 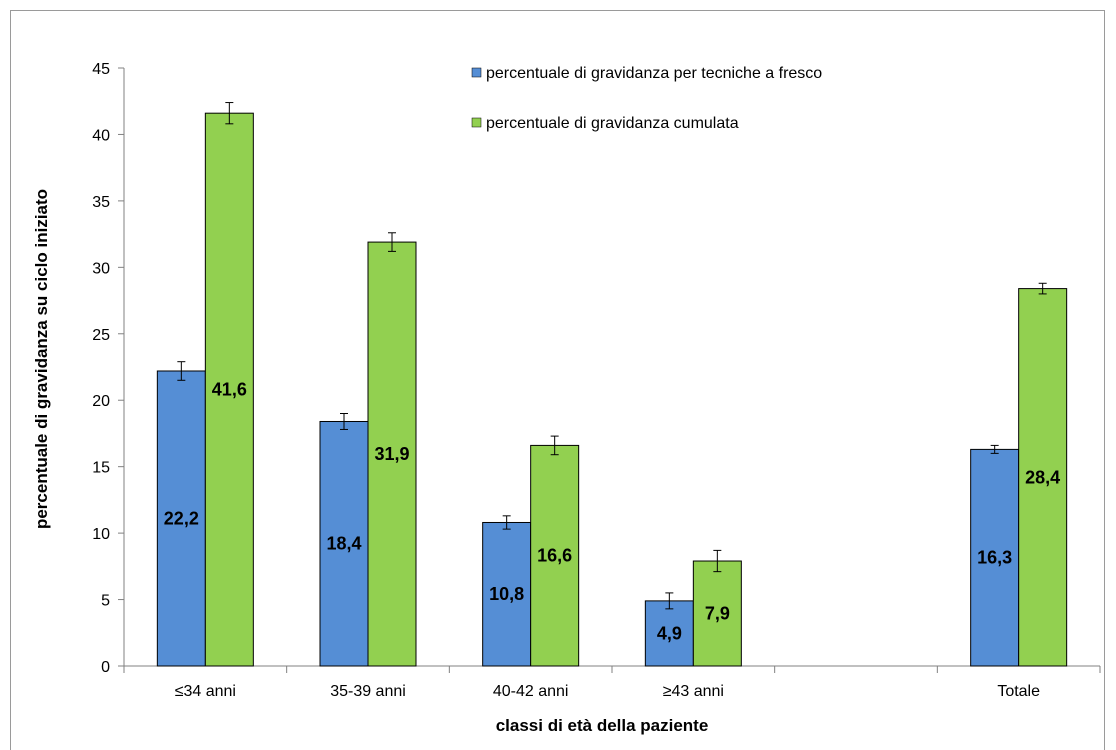 What do you see at coordinates (669, 633) in the screenshot?
I see `data-label: 4,9` at bounding box center [669, 633].